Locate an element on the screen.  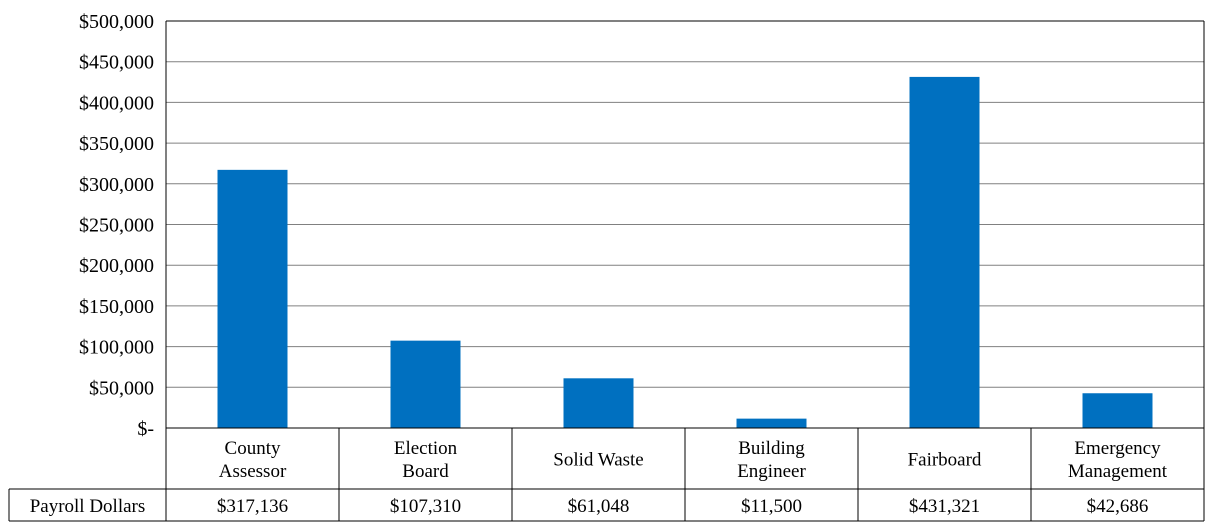
x-category-label: Assessor is located at coordinates (253, 471).